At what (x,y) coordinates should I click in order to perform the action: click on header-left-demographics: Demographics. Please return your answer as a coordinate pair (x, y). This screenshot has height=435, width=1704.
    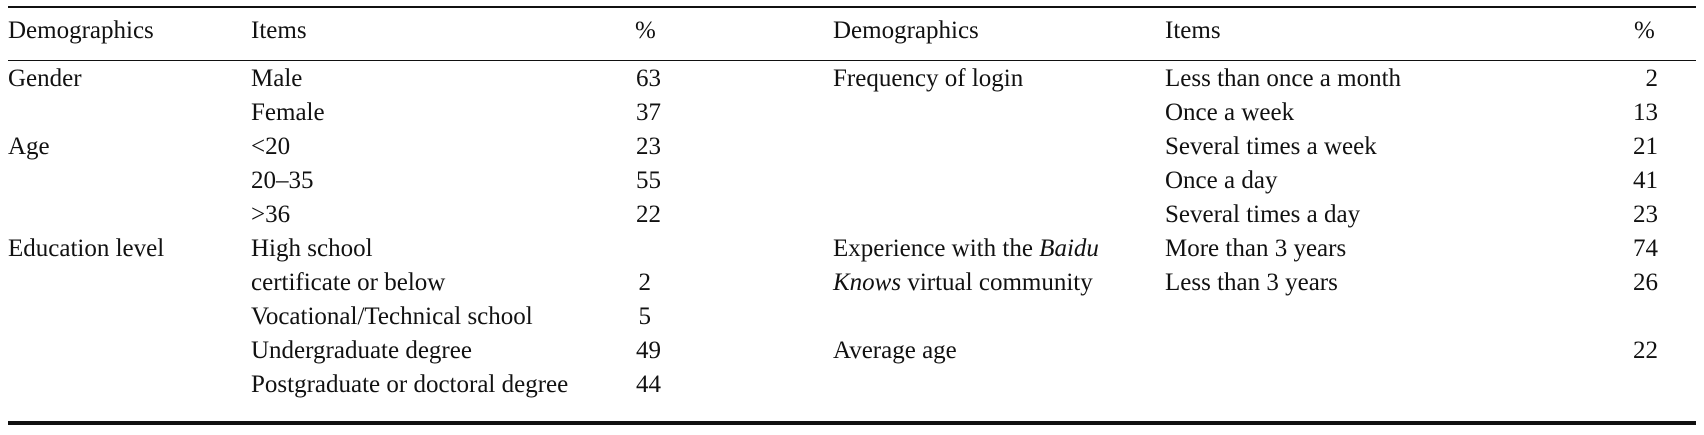
    Looking at the image, I should click on (81, 30).